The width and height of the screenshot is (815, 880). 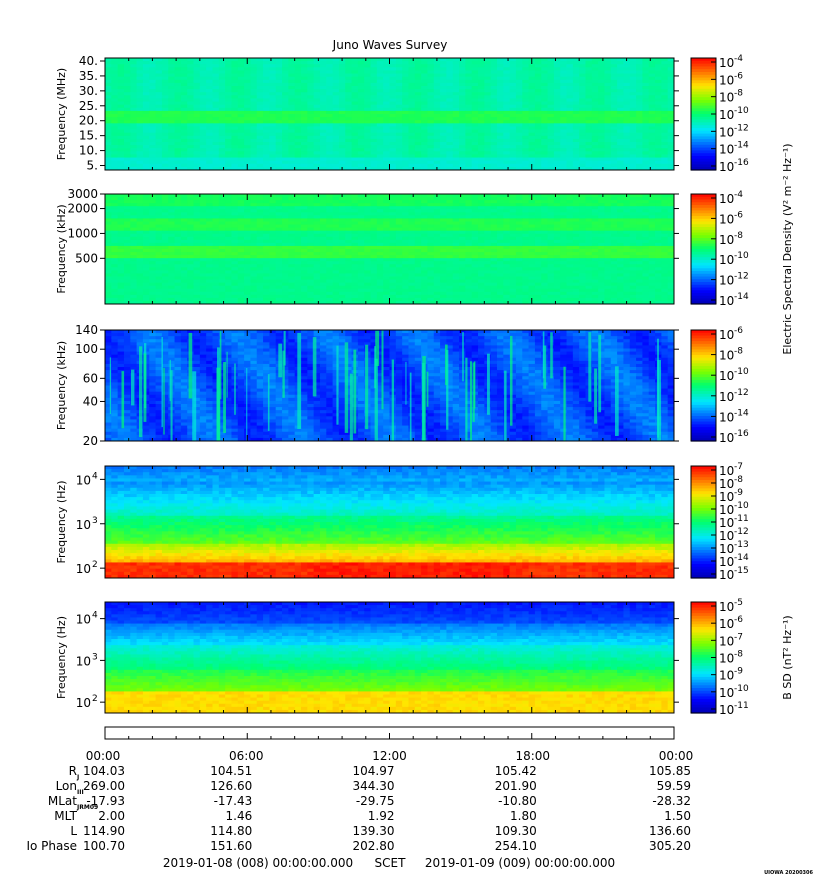 I want to click on colorbar-label: B SD (nT² Hz⁻¹), so click(x=787, y=657).